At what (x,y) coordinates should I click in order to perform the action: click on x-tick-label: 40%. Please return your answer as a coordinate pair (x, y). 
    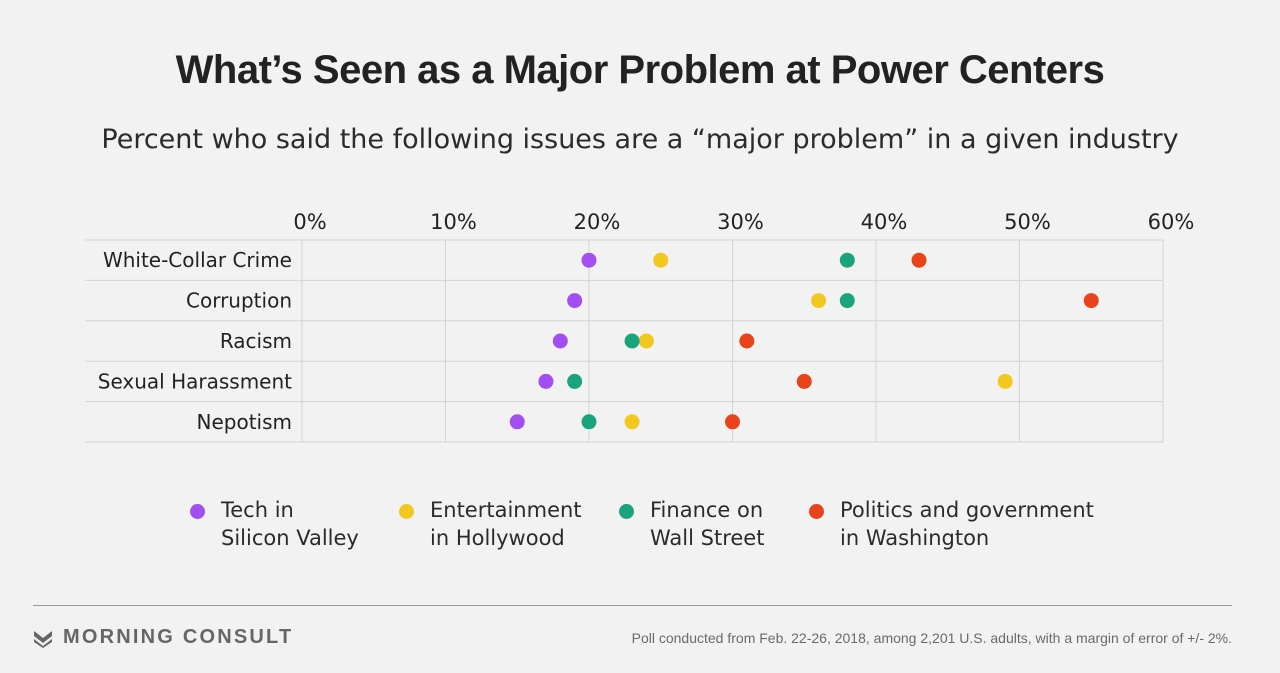
    Looking at the image, I should click on (884, 222).